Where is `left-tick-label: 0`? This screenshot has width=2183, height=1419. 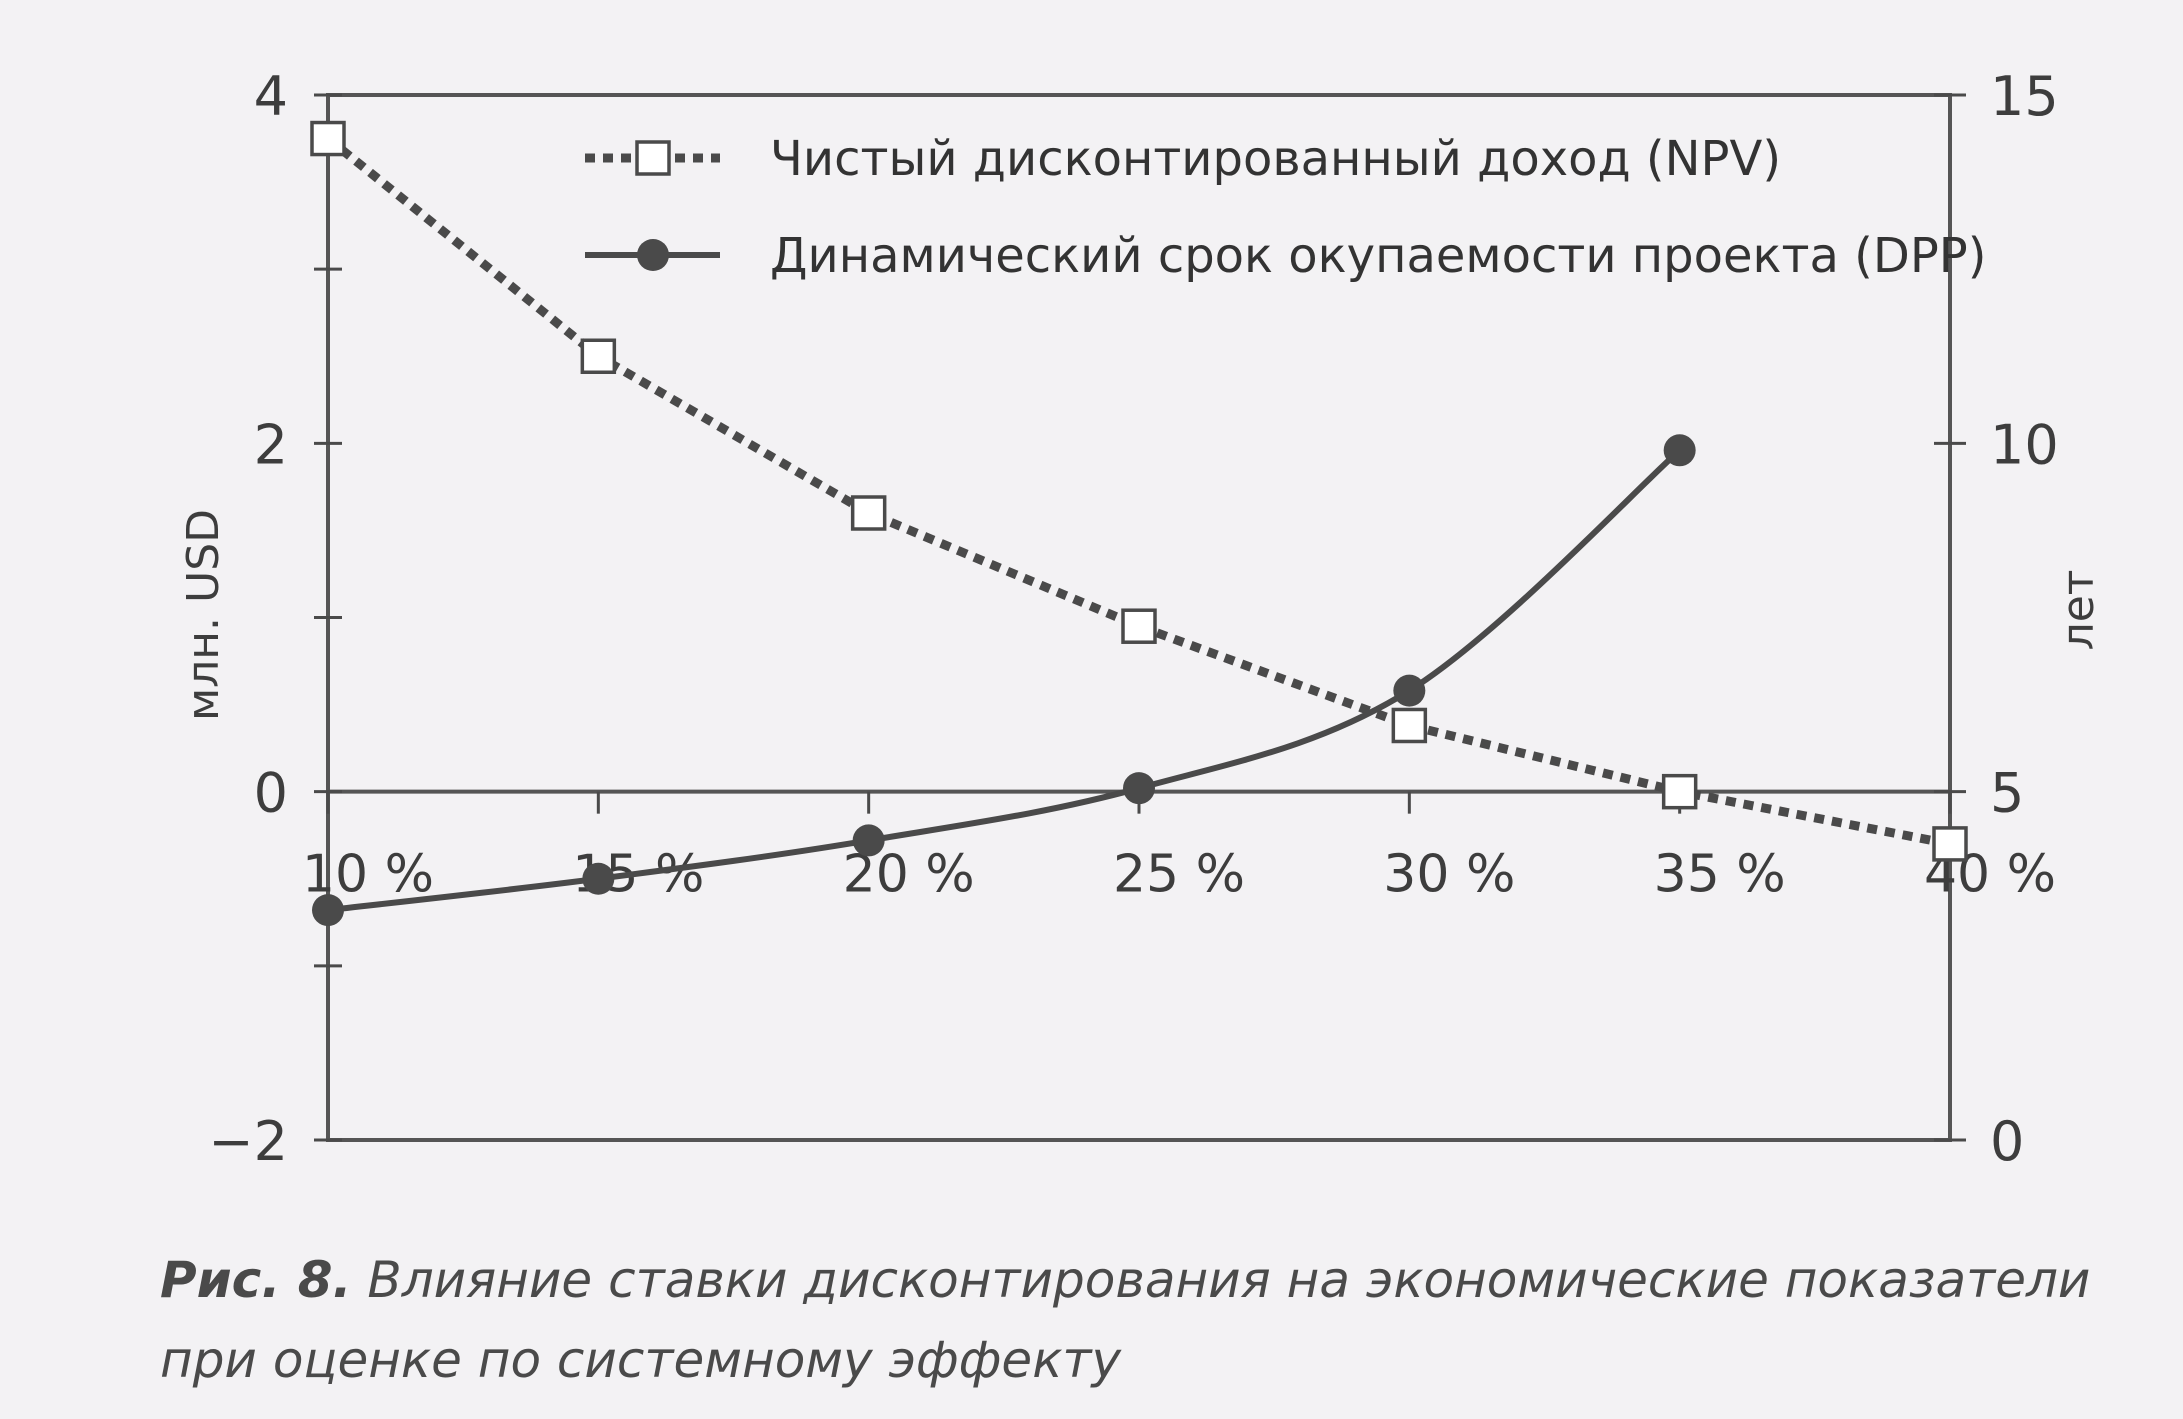
left-tick-label: 0 is located at coordinates (271, 793).